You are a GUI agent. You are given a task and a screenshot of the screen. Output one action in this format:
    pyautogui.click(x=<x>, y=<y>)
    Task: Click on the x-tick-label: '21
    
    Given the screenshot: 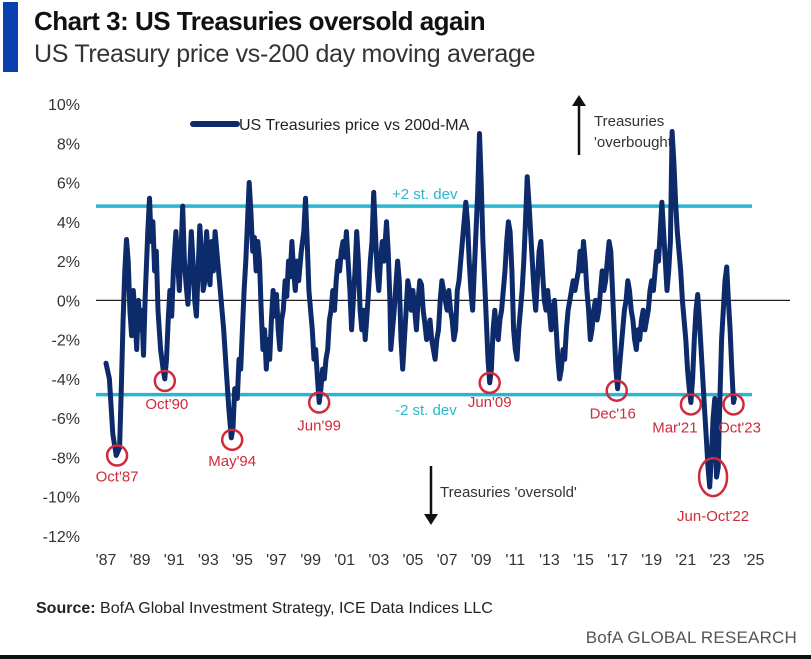 What is the action you would take?
    pyautogui.click(x=685, y=560)
    